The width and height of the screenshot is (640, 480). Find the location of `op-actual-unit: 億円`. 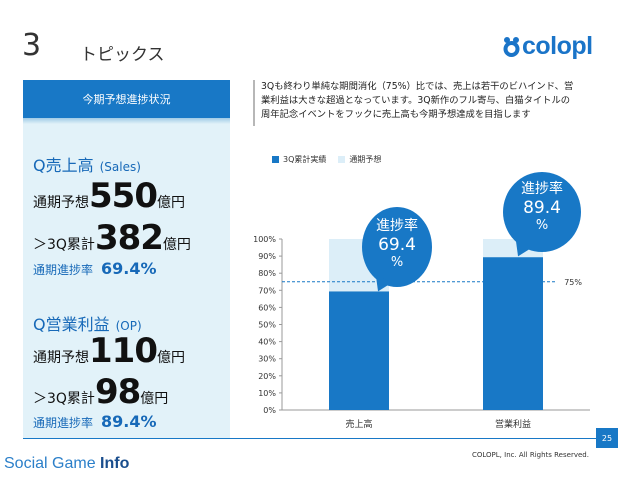

op-actual-unit: 億円 is located at coordinates (154, 399).